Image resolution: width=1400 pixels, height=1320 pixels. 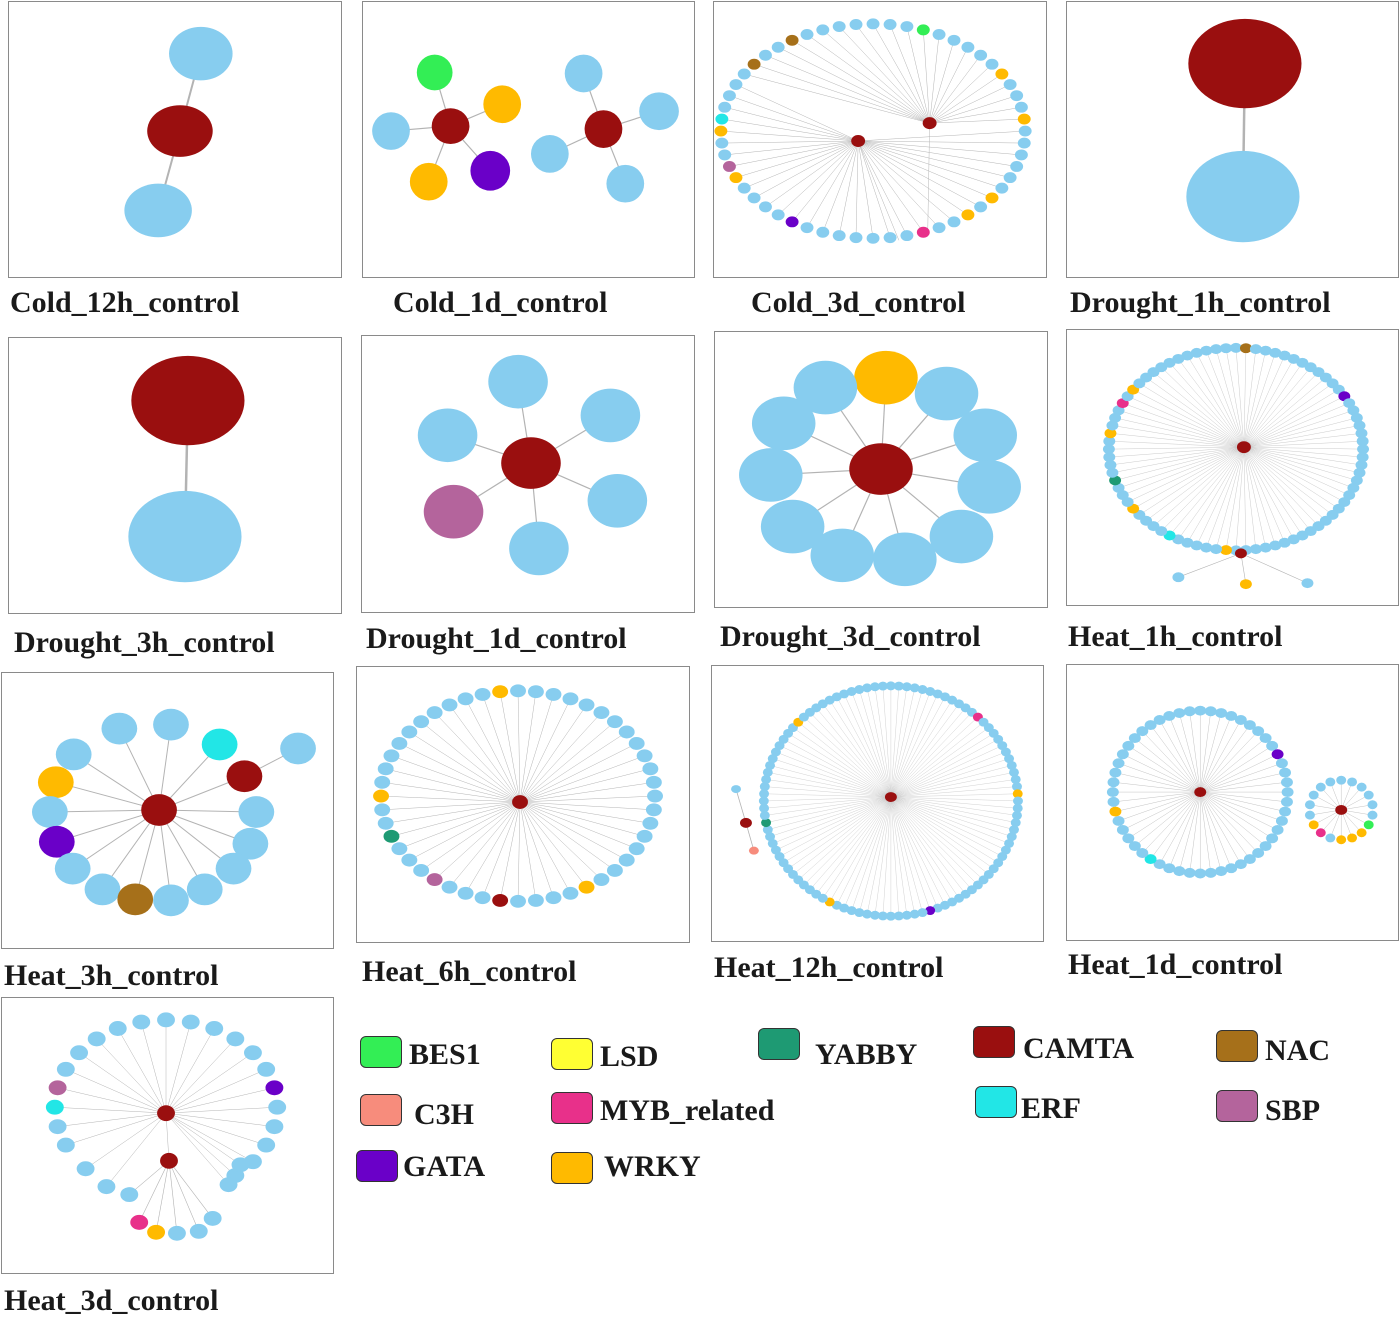 I want to click on node-yabby, so click(x=766, y=823).